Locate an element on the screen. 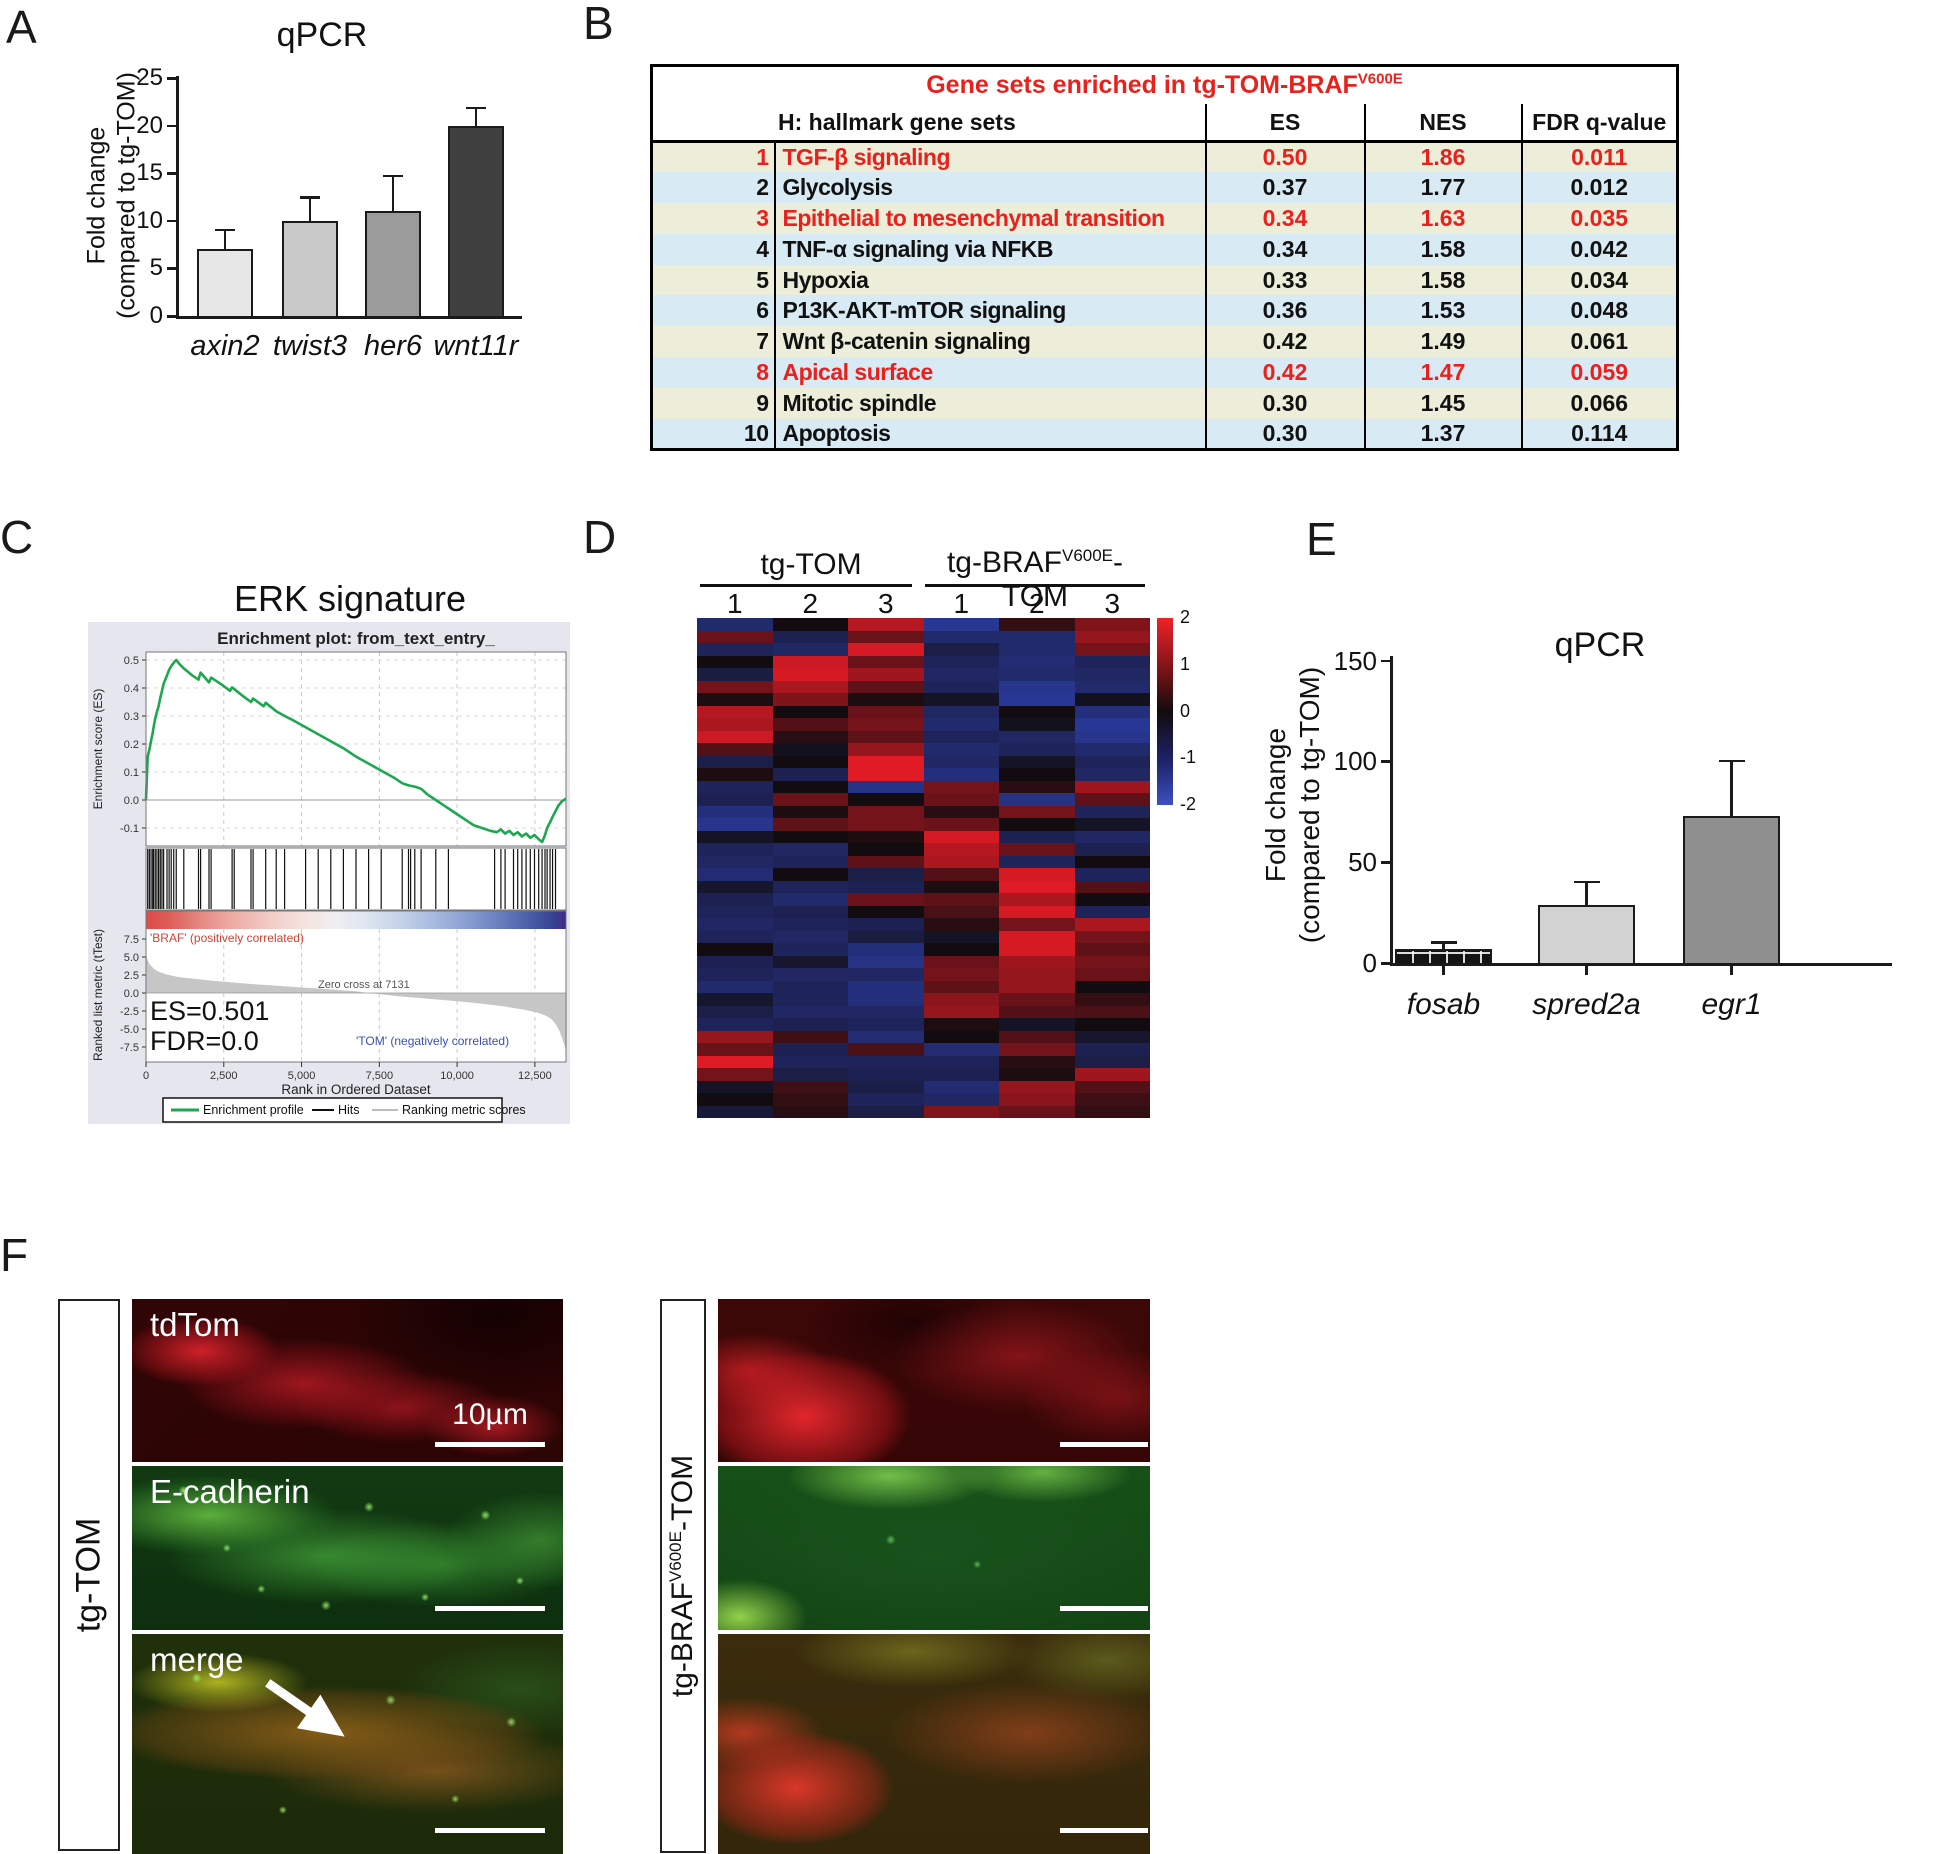 This screenshot has height=1854, width=1933. panel-a-title: qPCR is located at coordinates (322, 35).